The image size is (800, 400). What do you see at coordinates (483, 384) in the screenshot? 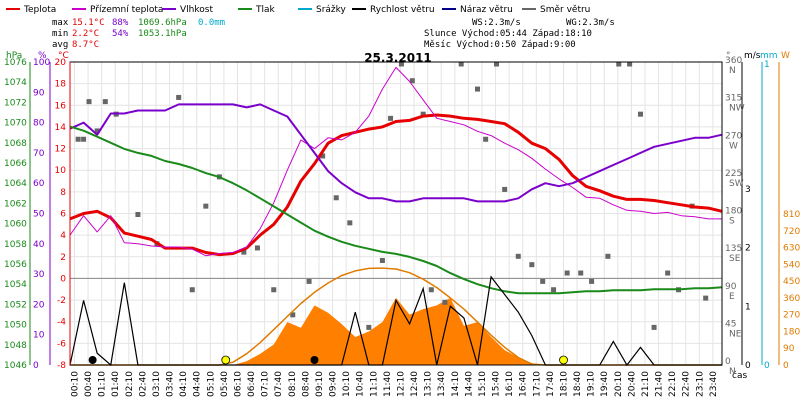
I see `x-tick: 15:10` at bounding box center [483, 384].